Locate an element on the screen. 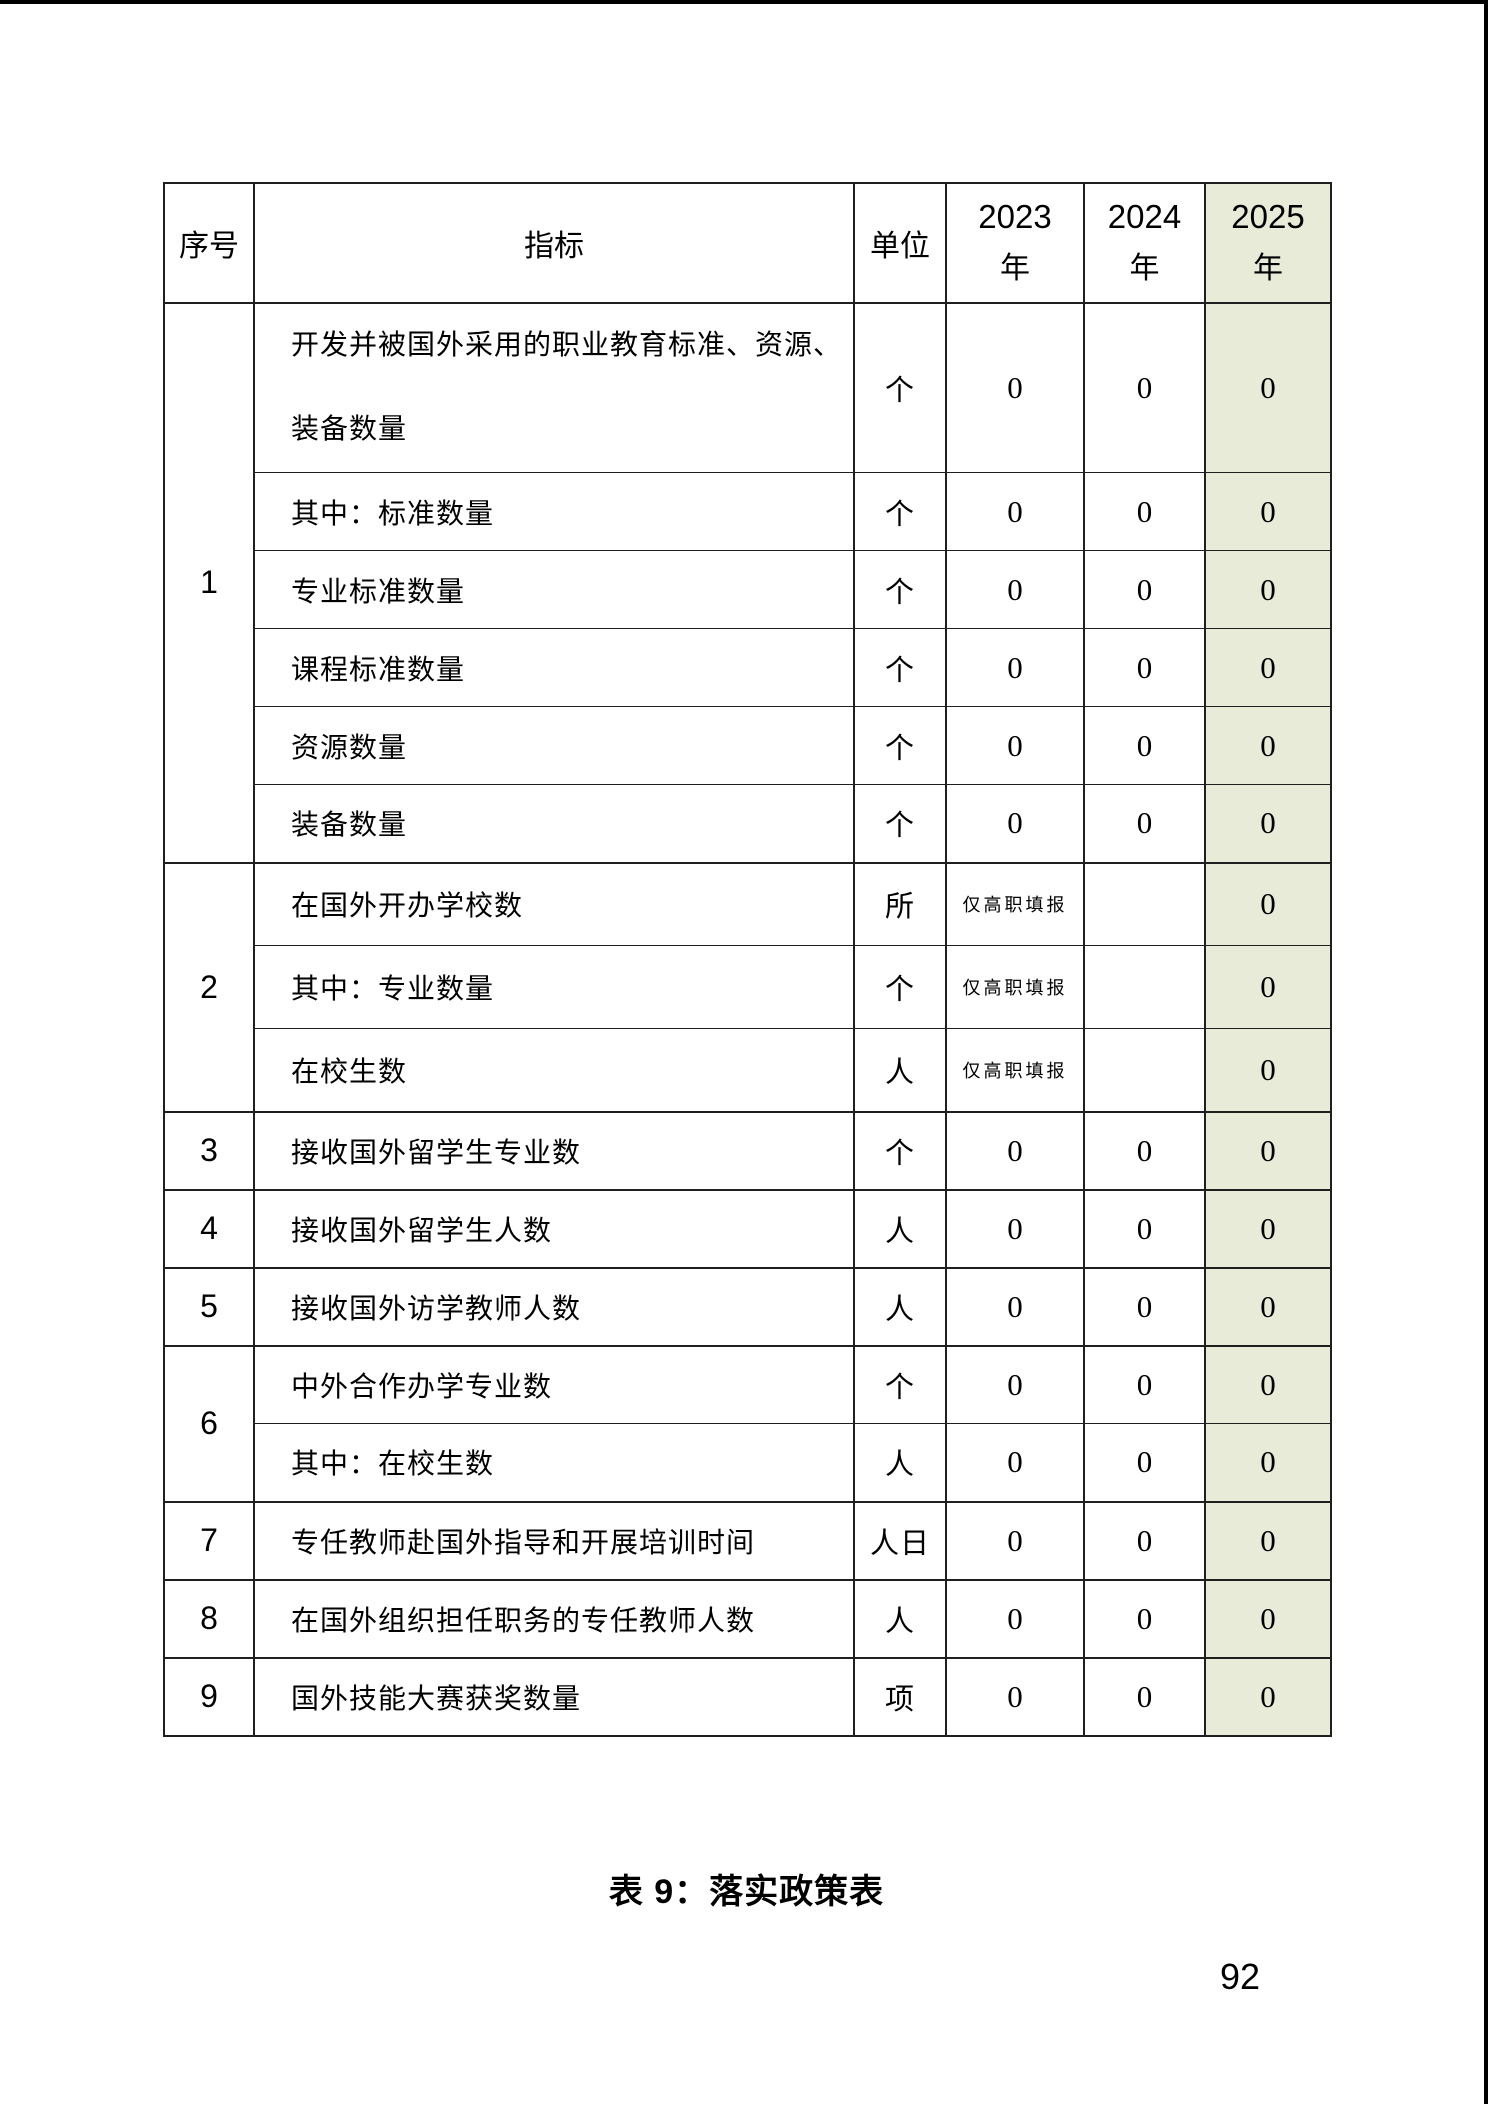 Image resolution: width=1488 pixels, height=2104 pixels. table-row: 5 接收国外访学教师人数人 0 0 0 is located at coordinates (747, 1306).